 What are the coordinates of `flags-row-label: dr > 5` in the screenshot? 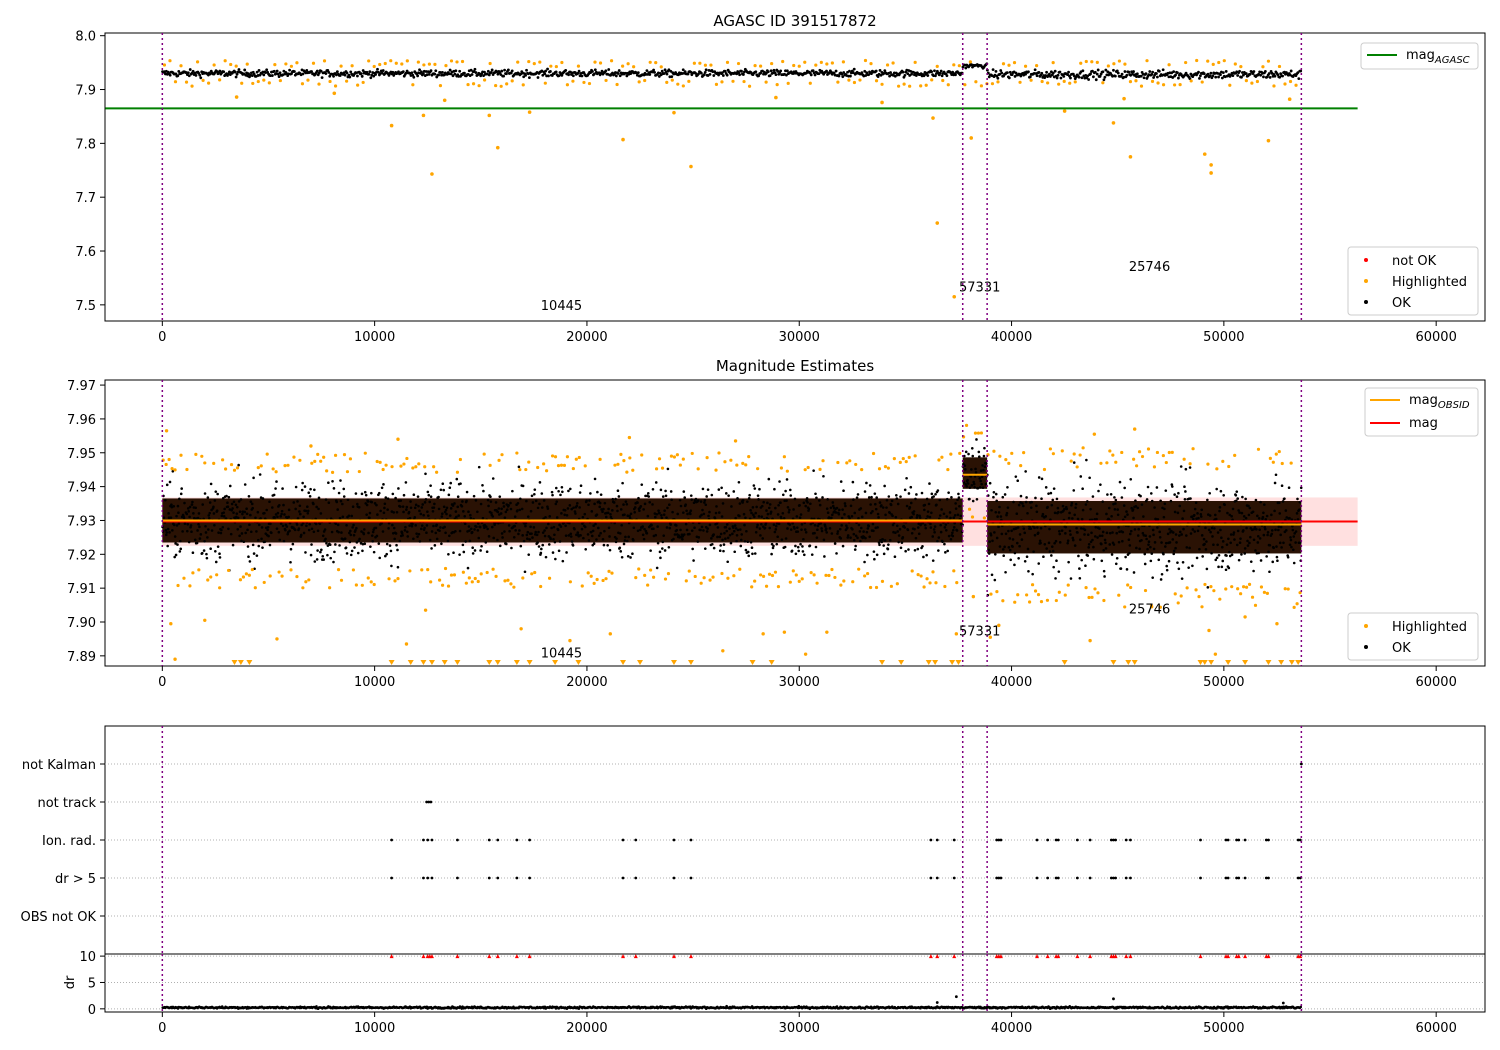 It's located at (75, 879).